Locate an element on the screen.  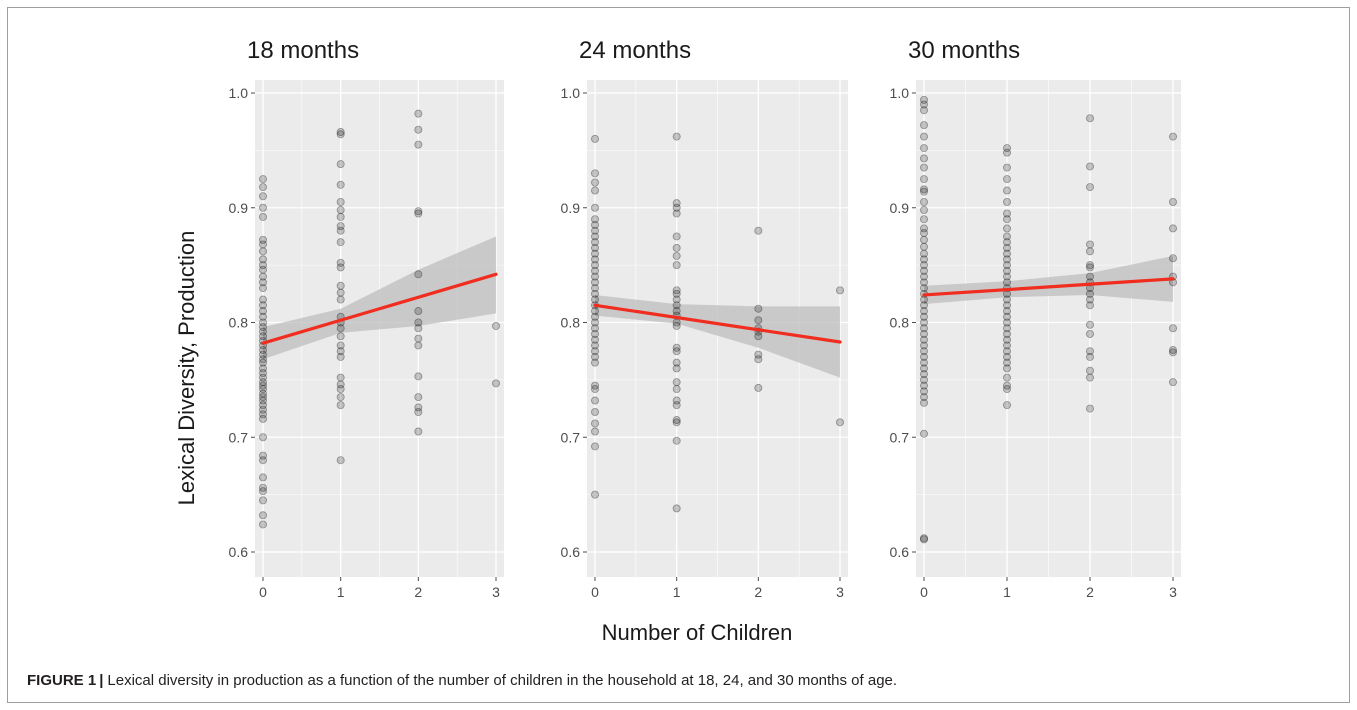
y-tick-label: 0.9 is located at coordinates (239, 208).